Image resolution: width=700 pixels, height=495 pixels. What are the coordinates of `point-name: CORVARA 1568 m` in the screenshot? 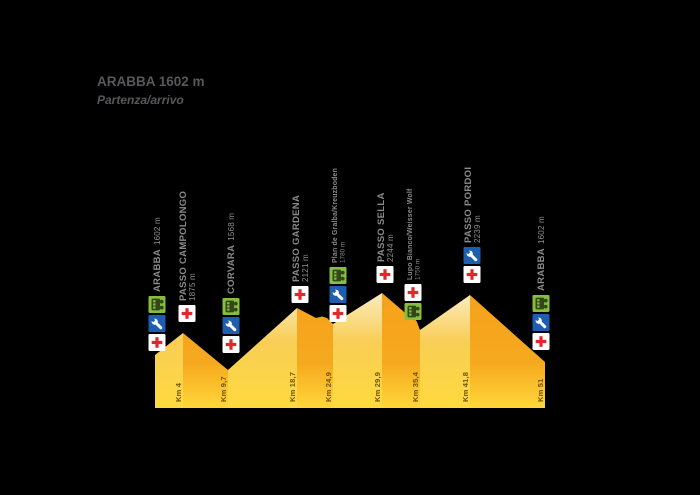 It's located at (231, 253).